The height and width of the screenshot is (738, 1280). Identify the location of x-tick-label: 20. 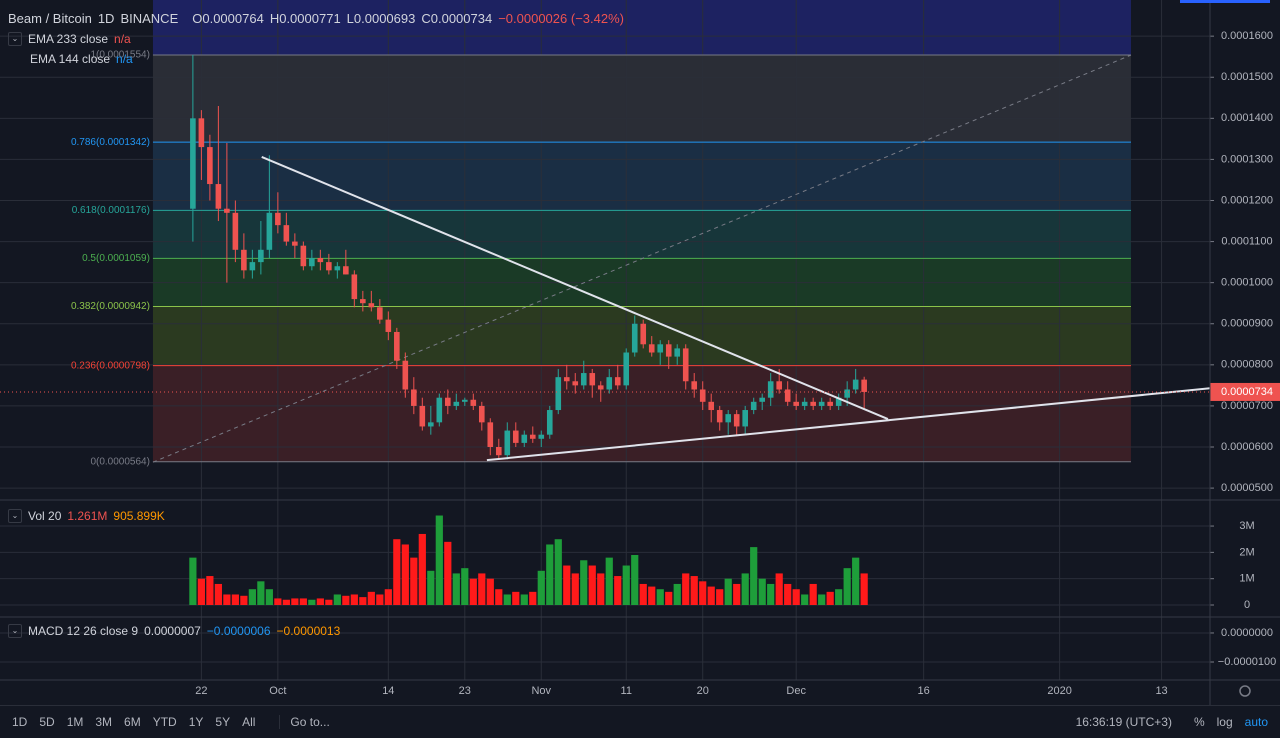
(703, 691).